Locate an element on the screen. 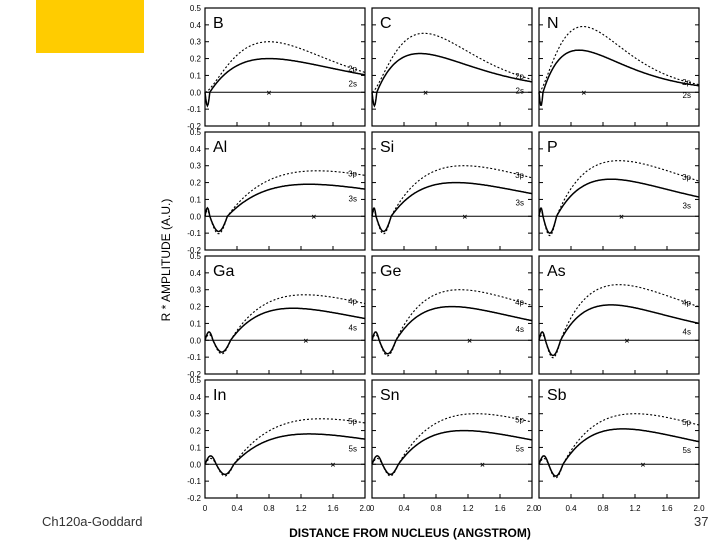 This screenshot has height=540, width=720. panel-sb: 0 0.4 0.8 1.2 1.6 2.0 × Sb 5p 5s is located at coordinates (621, 446).